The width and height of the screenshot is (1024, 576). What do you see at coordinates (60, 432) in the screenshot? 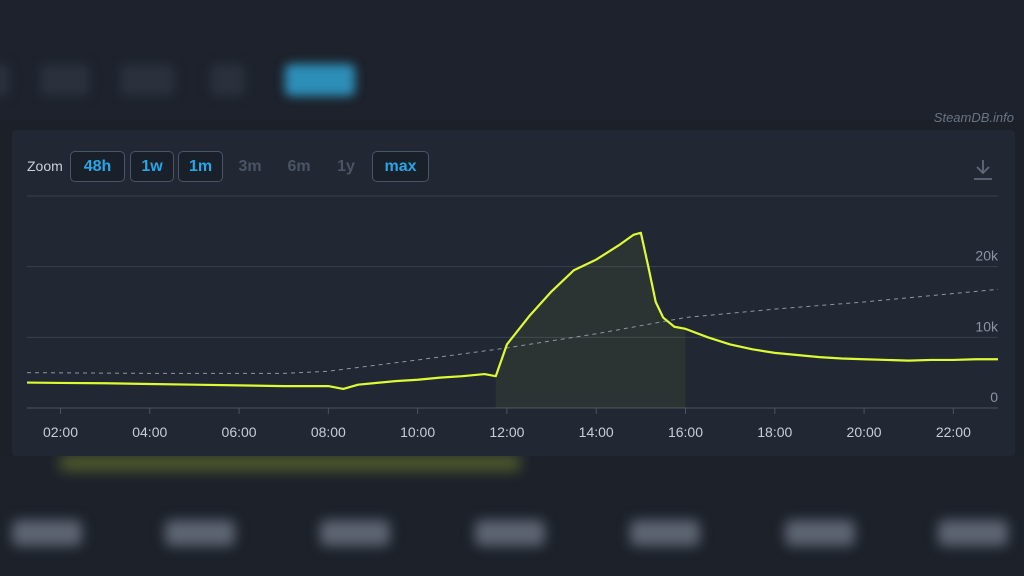
I see `x-tick-label: 02:00` at bounding box center [60, 432].